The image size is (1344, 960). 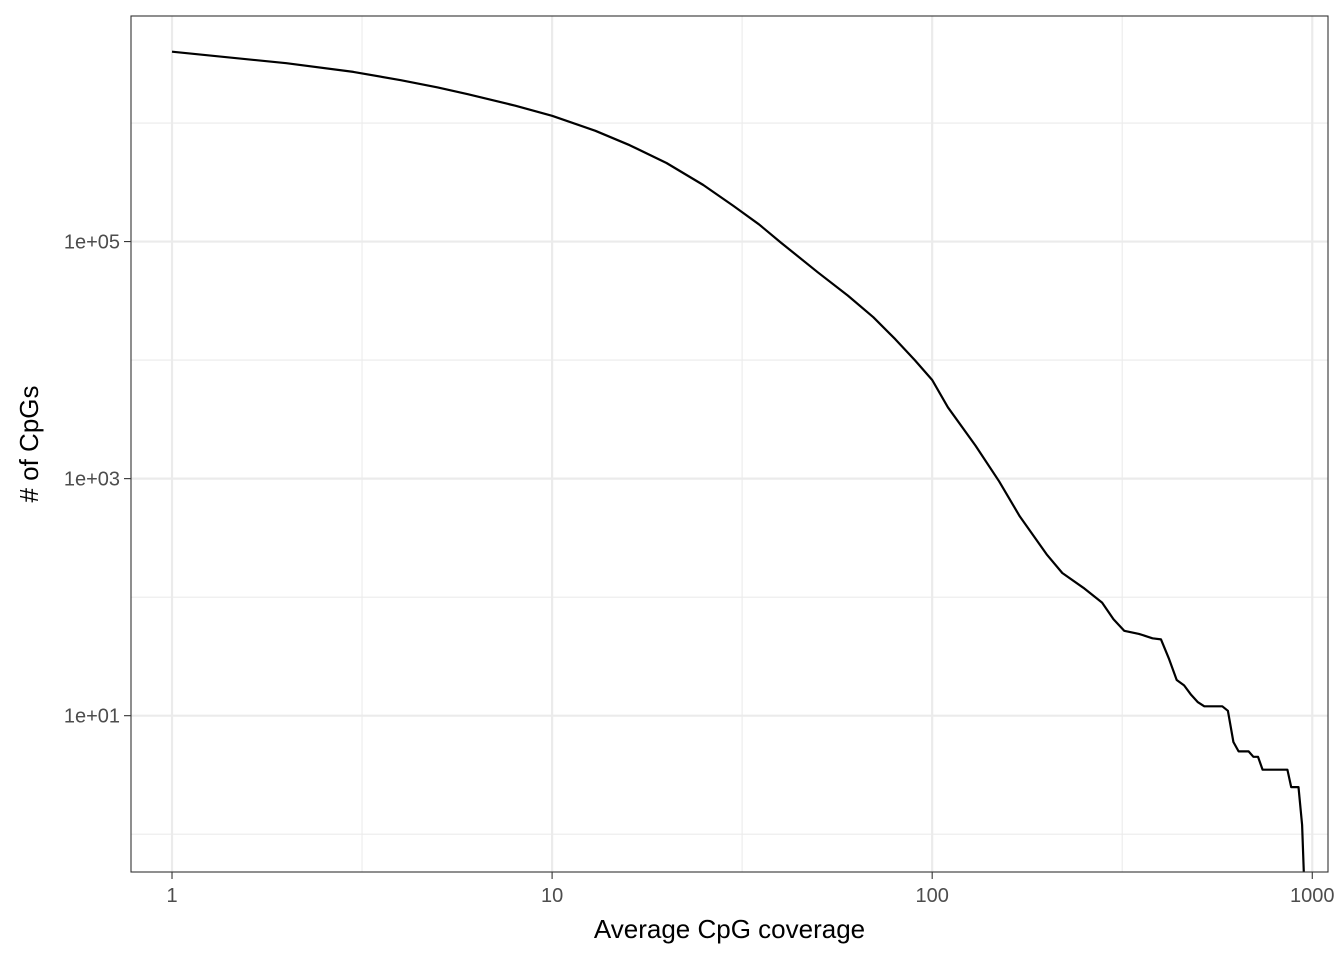 What do you see at coordinates (1312, 896) in the screenshot?
I see `x-tick-label-3: 1000` at bounding box center [1312, 896].